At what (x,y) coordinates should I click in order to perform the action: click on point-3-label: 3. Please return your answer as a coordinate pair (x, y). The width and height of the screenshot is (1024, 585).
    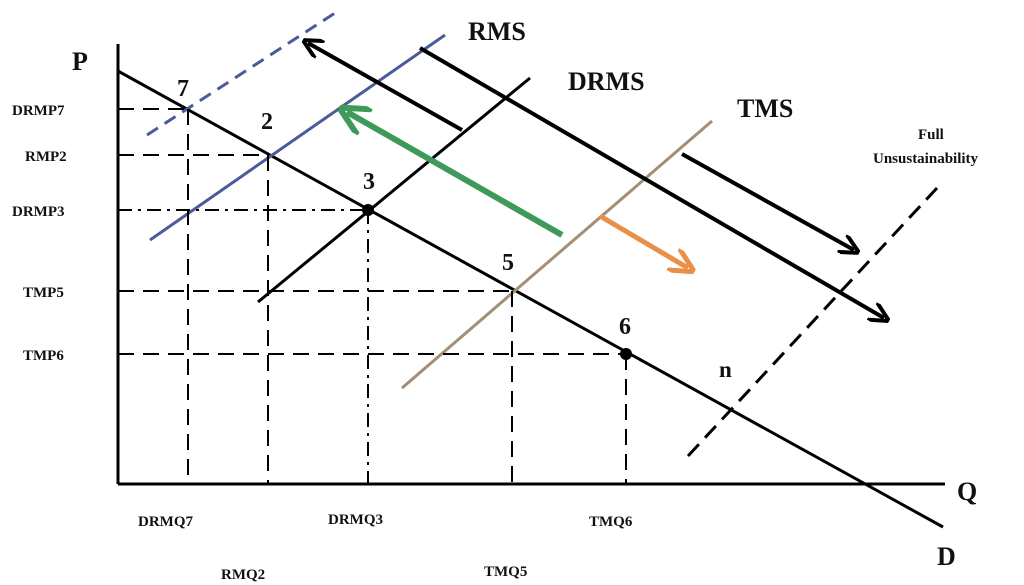
    Looking at the image, I should click on (369, 182).